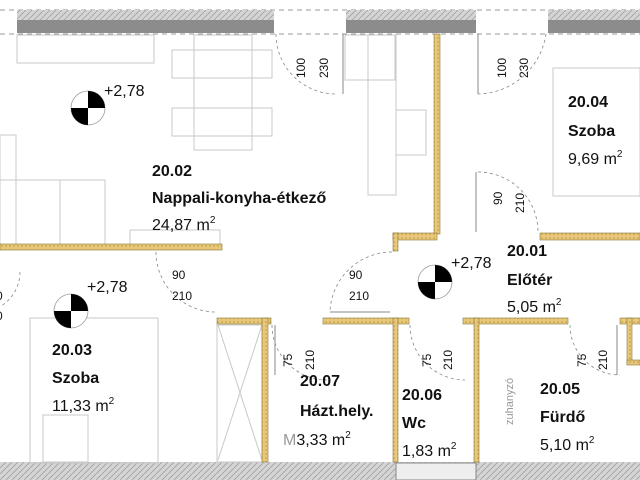  What do you see at coordinates (72, 350) in the screenshot?
I see `svg-text: 20.03` at bounding box center [72, 350].